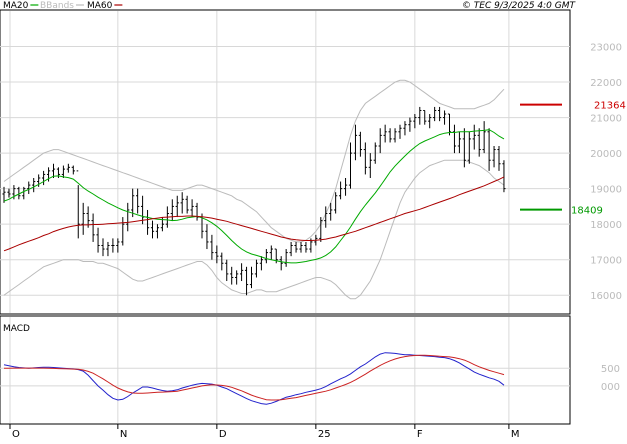  What do you see at coordinates (606, 225) in the screenshot?
I see `price-tick-label: 18000` at bounding box center [606, 225].